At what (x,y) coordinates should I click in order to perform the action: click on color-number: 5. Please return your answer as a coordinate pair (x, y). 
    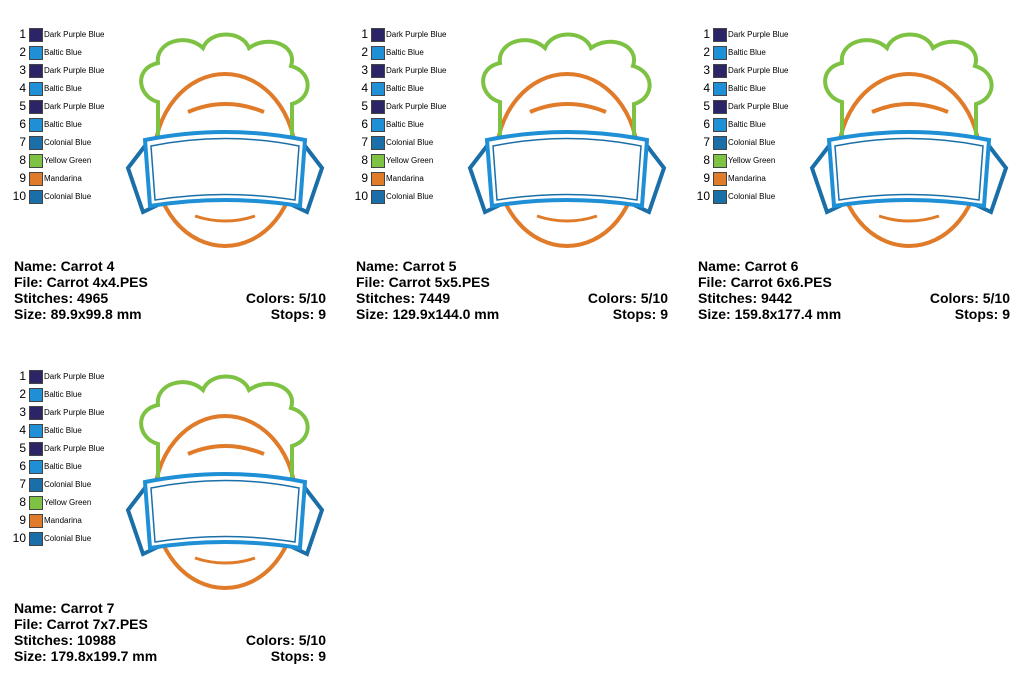
    Looking at the image, I should click on (22, 448).